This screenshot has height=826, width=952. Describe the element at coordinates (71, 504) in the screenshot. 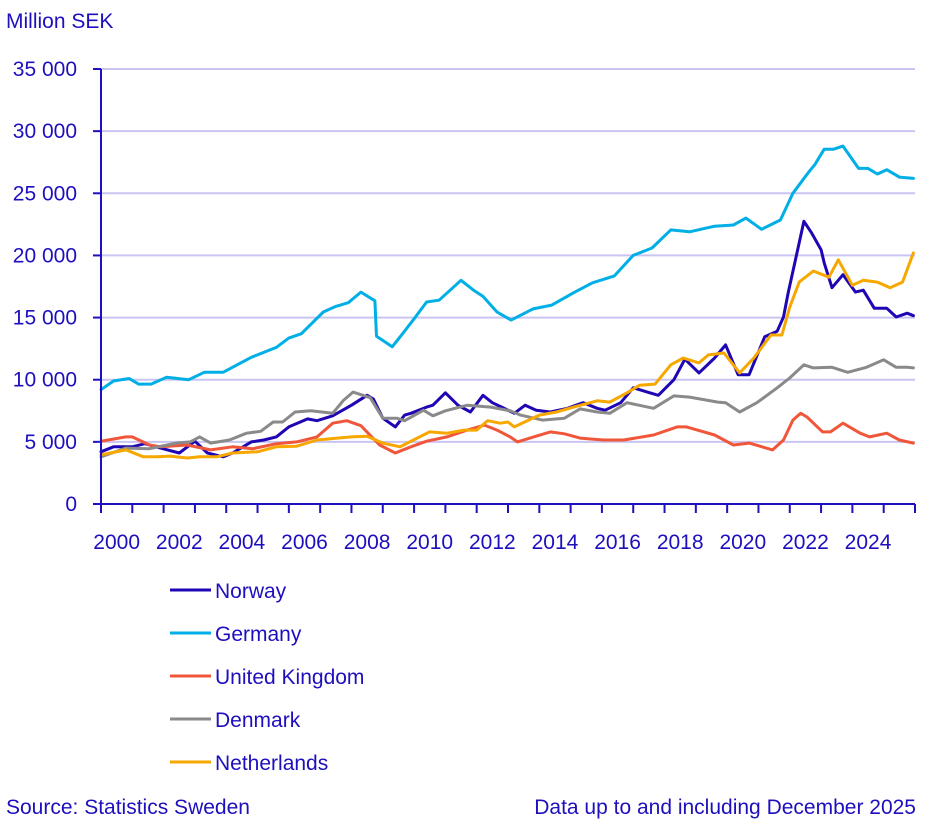

I see `y-tick-label: 0` at that location.